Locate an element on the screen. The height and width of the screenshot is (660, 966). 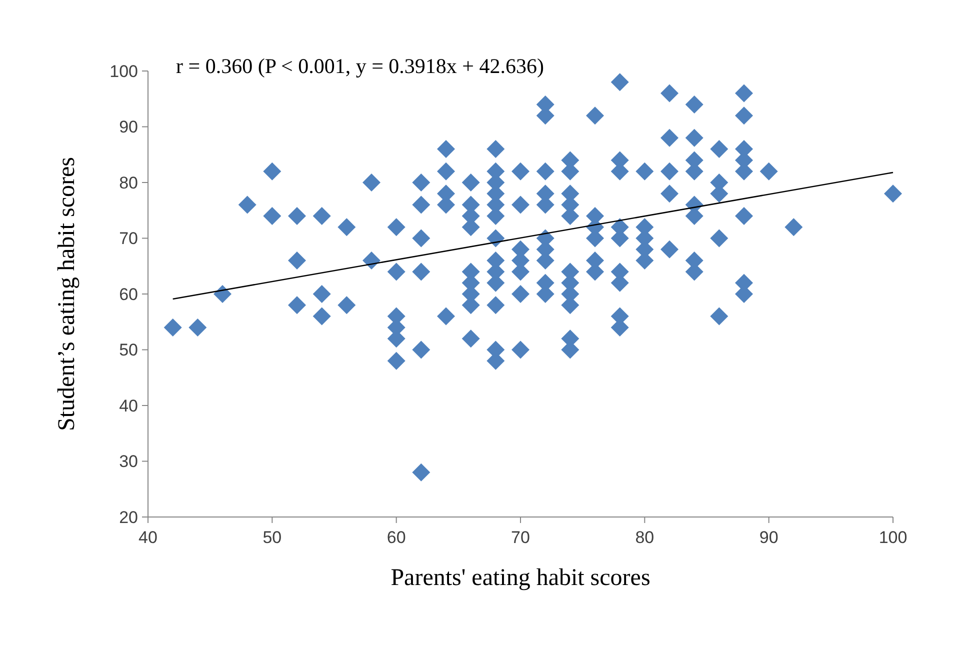
annotation: r = 0.360 (P < 0.001, y = 0.3918x + 42.636) is located at coordinates (360, 66).